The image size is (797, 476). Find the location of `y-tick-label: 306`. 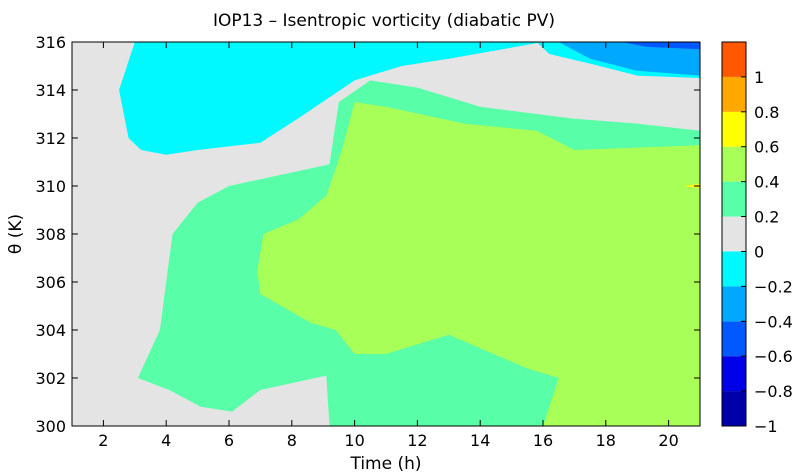

y-tick-label: 306 is located at coordinates (50, 282).